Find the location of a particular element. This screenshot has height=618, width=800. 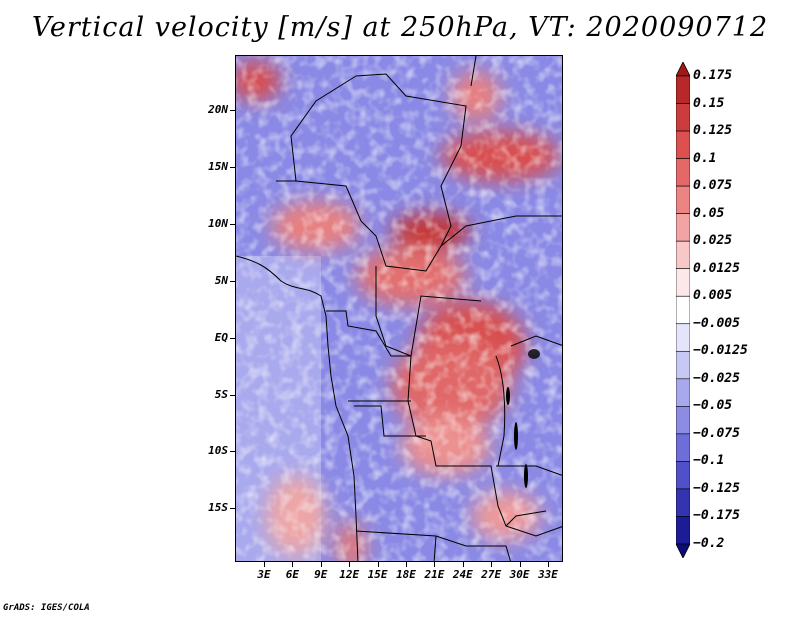

colorbar-tick-label: −0.075 is located at coordinates (716, 433).